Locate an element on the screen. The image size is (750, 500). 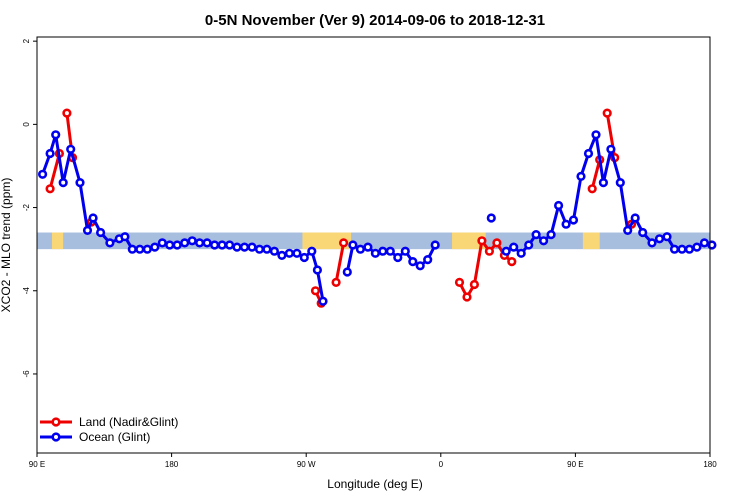
y-tick-label: 2 is located at coordinates (26, 40).